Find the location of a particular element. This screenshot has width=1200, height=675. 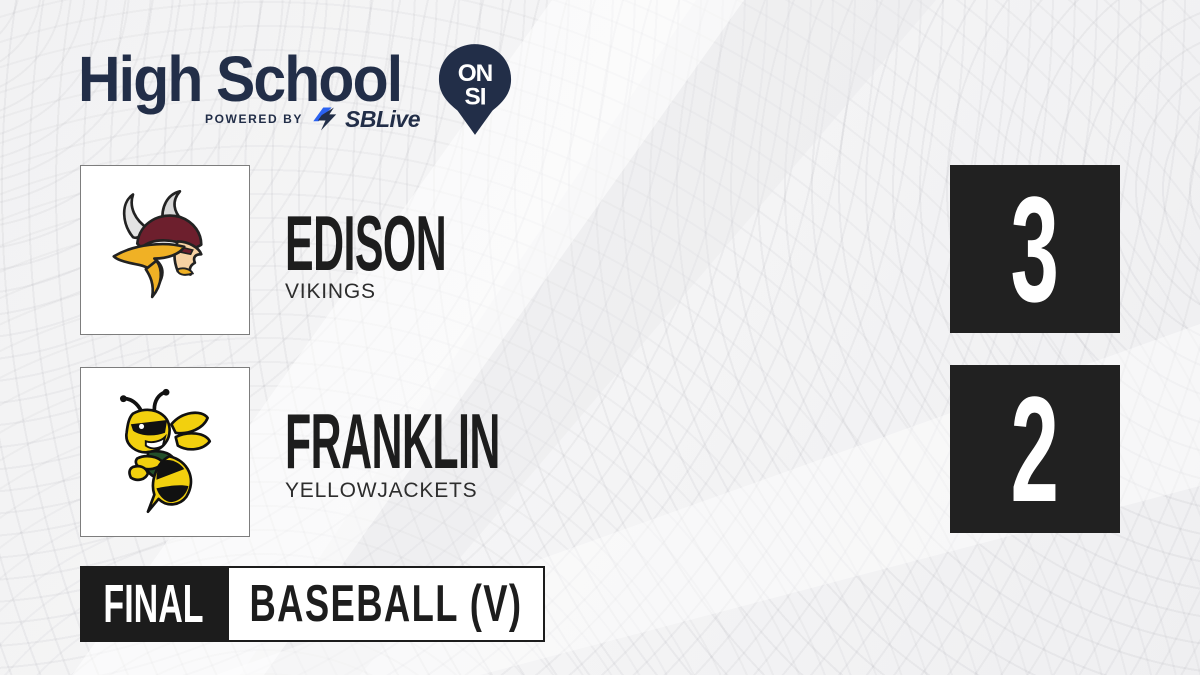

franklin-score-box: 2 is located at coordinates (1035, 449).